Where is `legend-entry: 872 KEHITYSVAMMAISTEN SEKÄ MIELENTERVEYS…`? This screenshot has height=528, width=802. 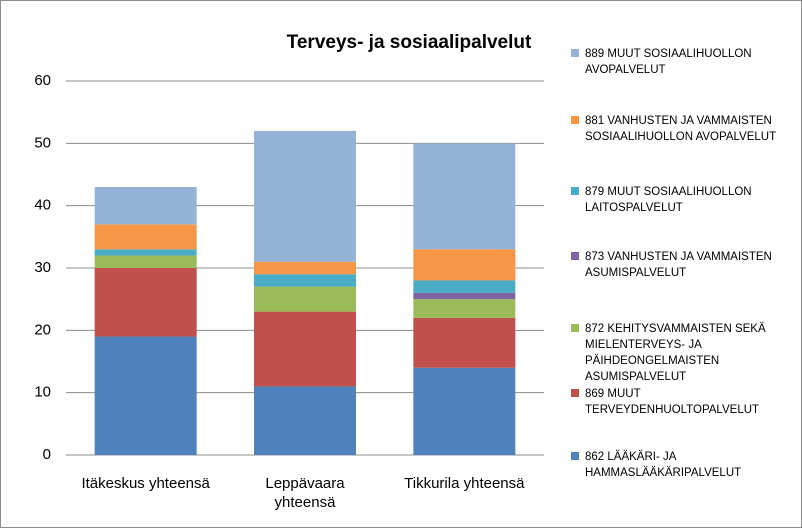 legend-entry: 872 KEHITYSVAMMAISTEN SEKÄ MIELENTERVEYS… is located at coordinates (683, 353).